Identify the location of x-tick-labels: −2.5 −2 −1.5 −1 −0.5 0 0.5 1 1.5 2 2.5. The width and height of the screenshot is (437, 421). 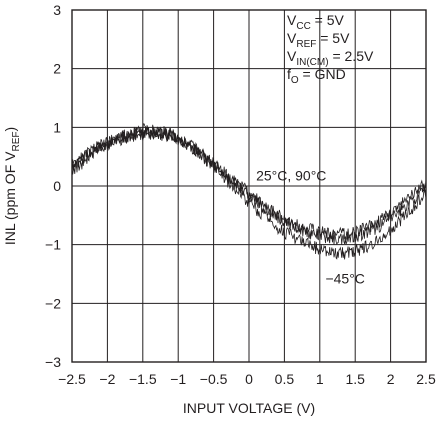
(247, 379).